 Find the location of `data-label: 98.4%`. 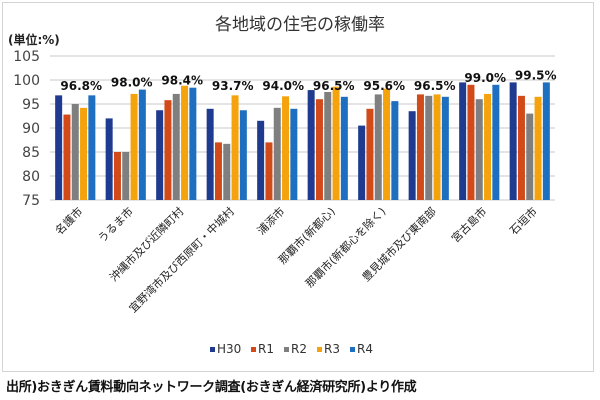

data-label: 98.4% is located at coordinates (182, 81).